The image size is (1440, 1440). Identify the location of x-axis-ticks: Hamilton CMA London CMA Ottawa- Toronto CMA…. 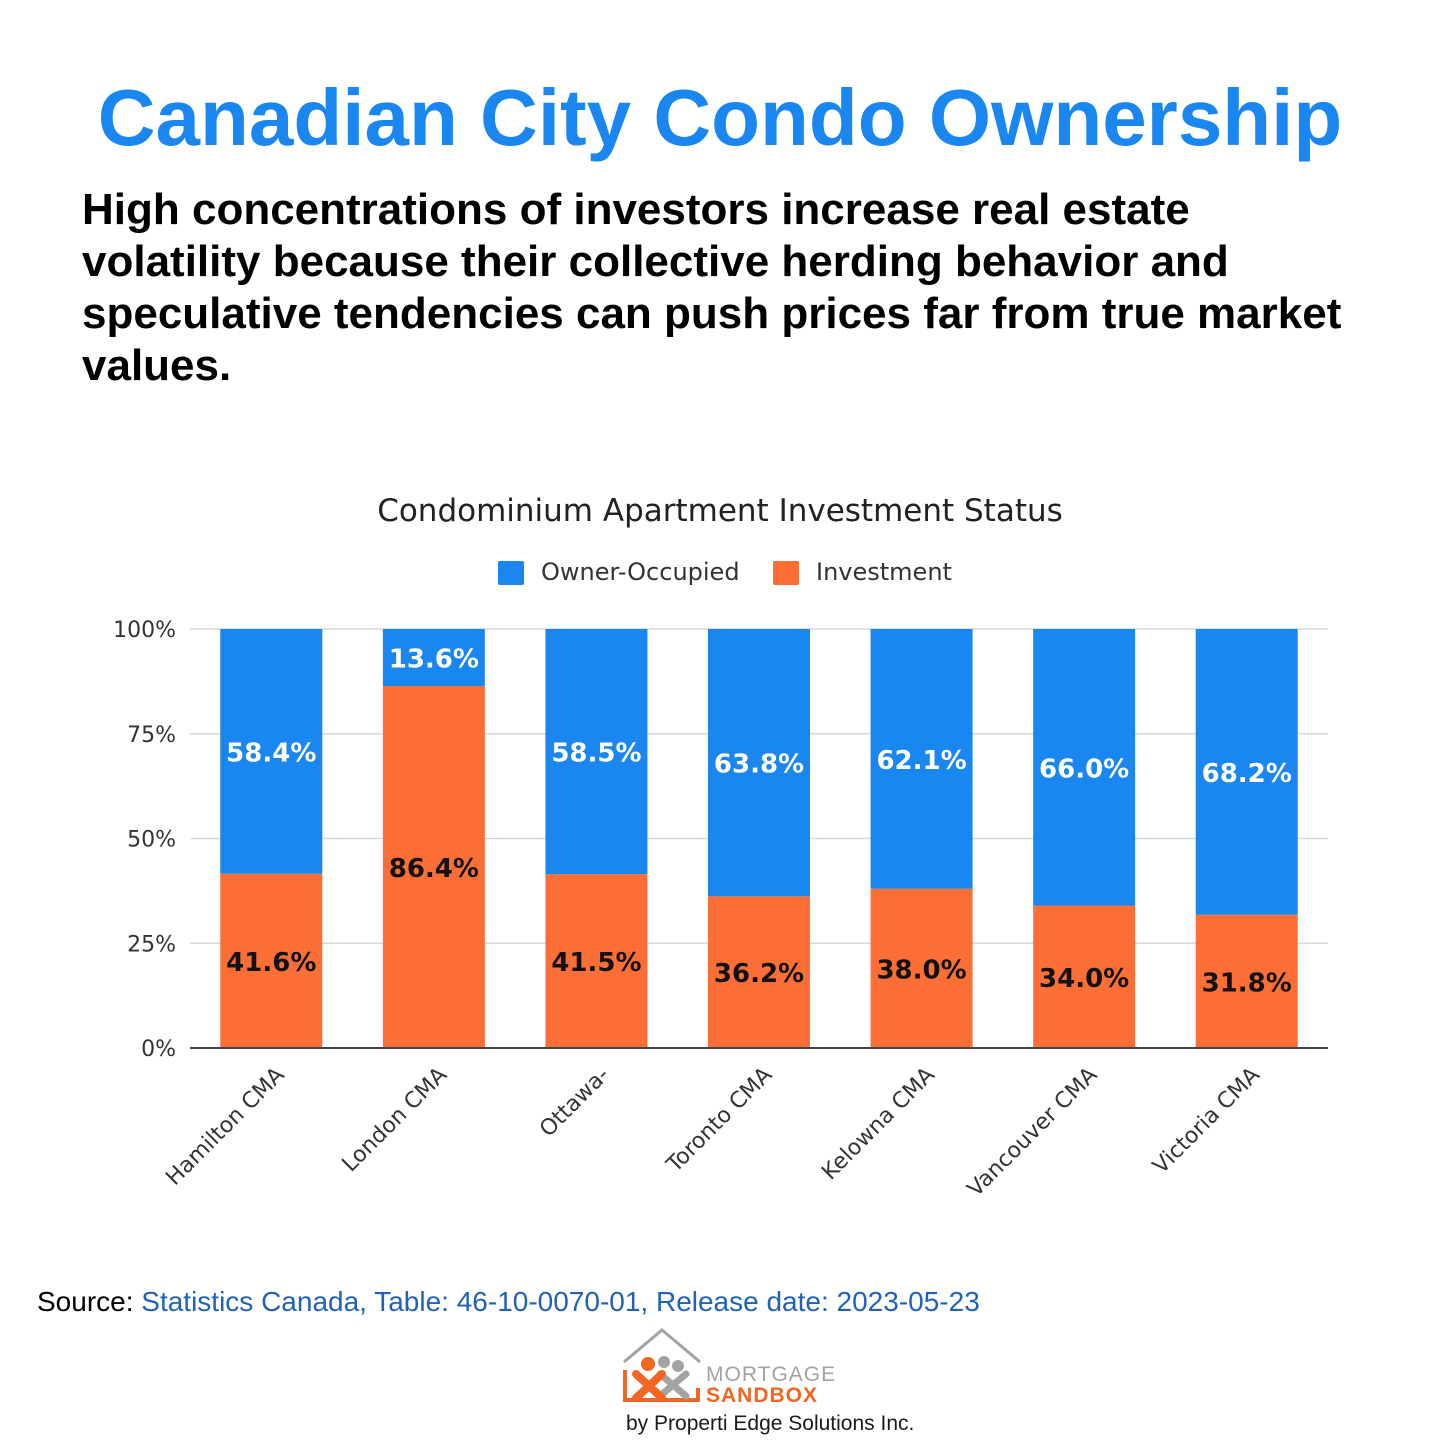
(712, 1132).